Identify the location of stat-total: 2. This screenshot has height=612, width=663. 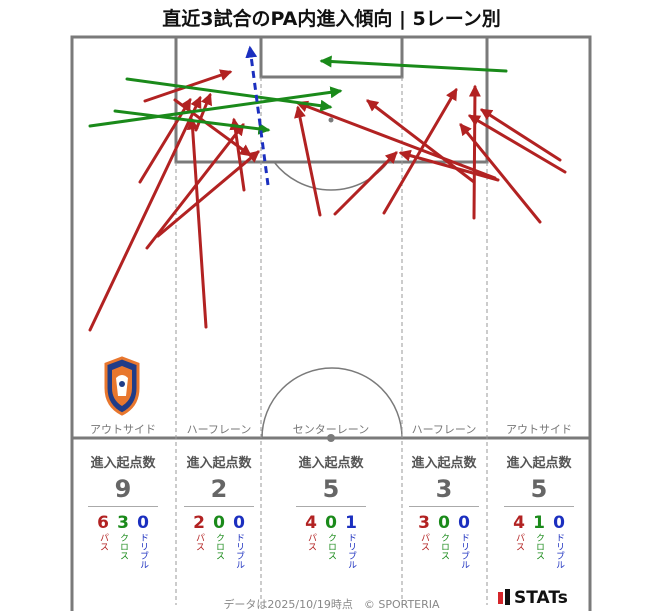
(219, 489).